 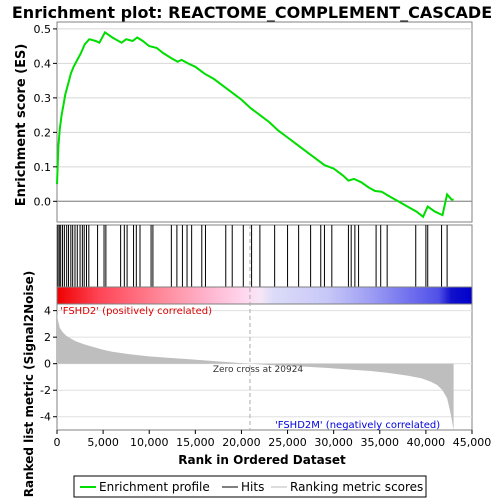 What do you see at coordinates (472, 442) in the screenshot?
I see `metric-x-tick-label: 45,000` at bounding box center [472, 442].